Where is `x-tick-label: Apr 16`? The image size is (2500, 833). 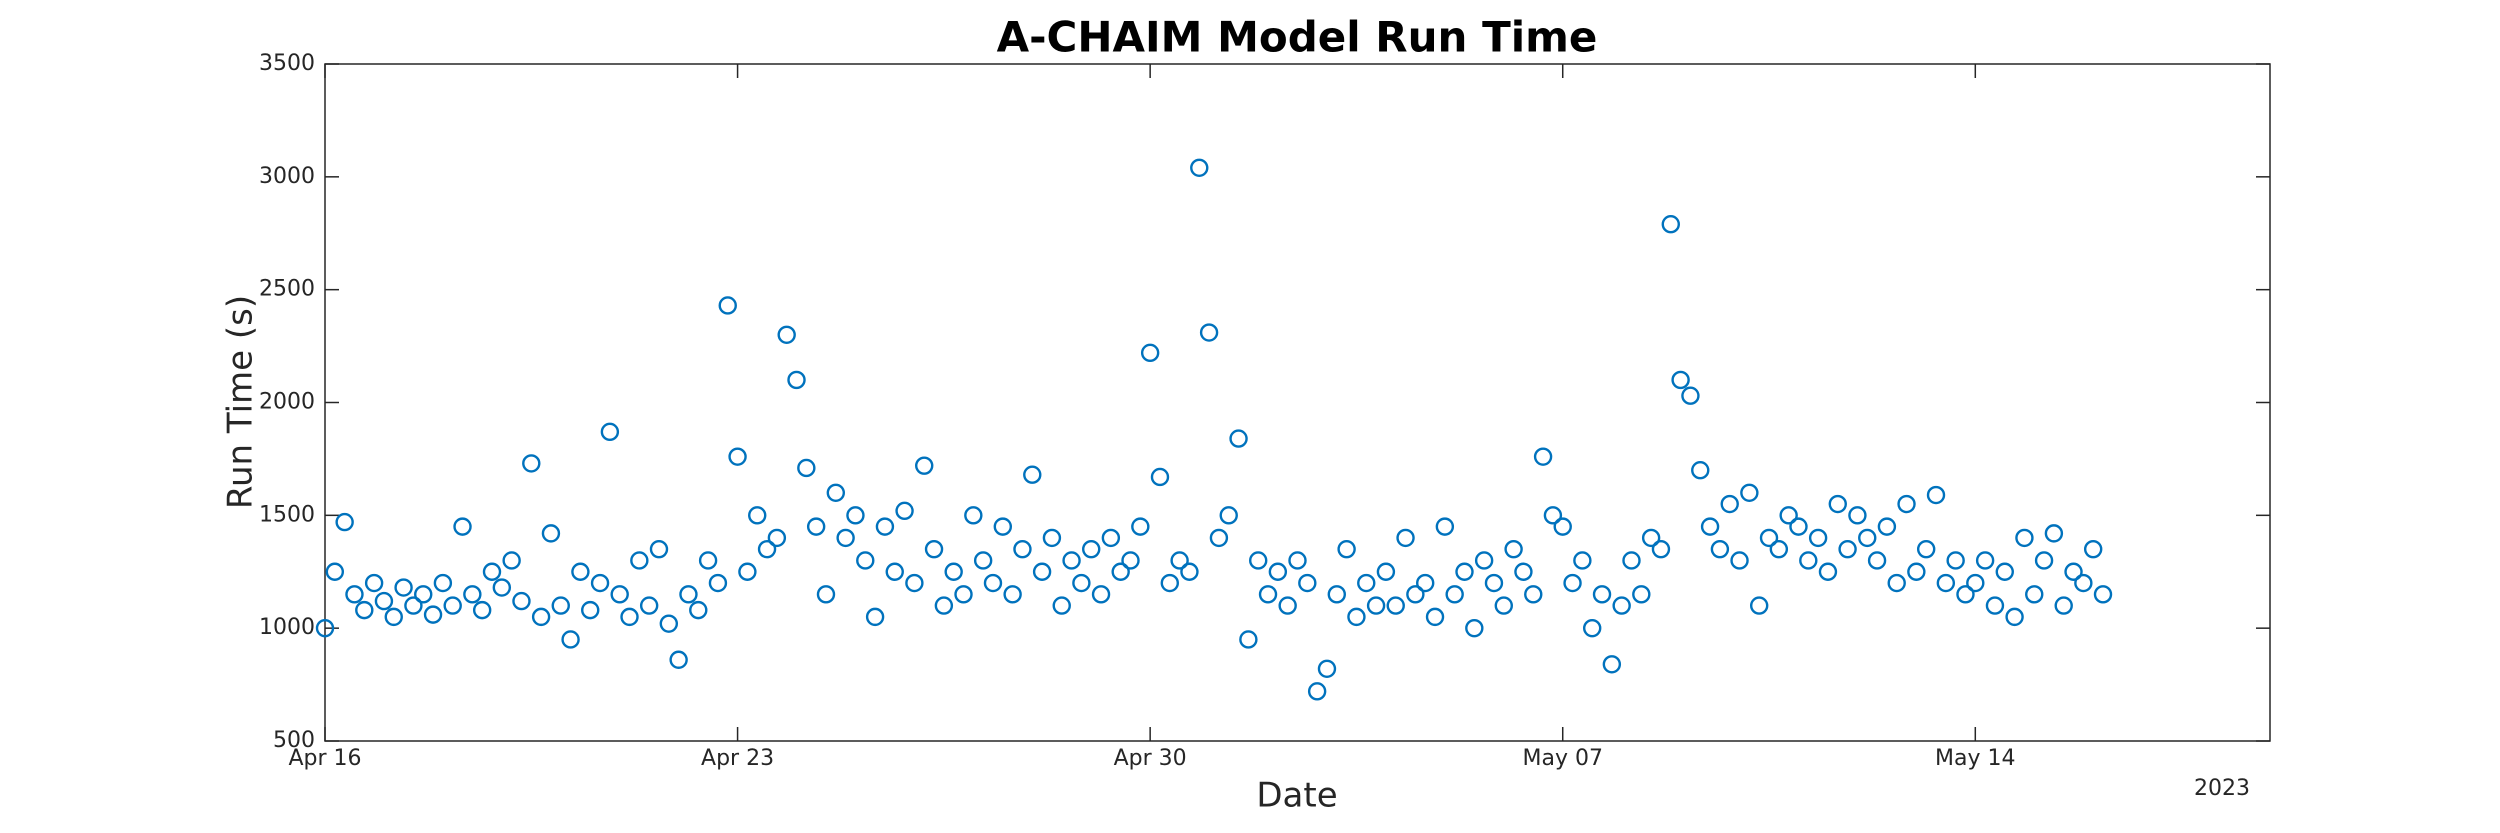
x-tick-label: Apr 16 is located at coordinates (324, 758).